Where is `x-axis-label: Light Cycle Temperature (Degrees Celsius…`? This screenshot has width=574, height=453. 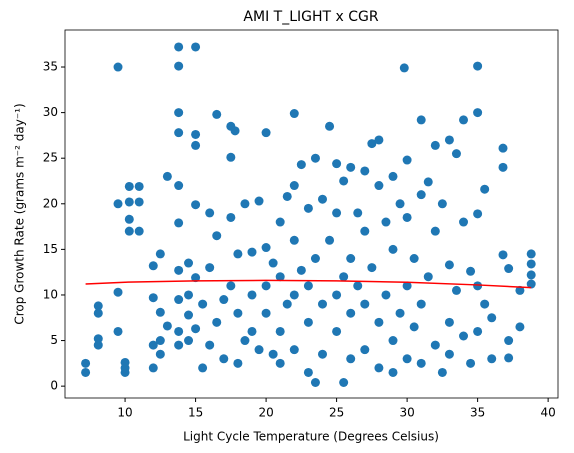
x-axis-label: Light Cycle Temperature (Degrees Celsius… is located at coordinates (311, 437).